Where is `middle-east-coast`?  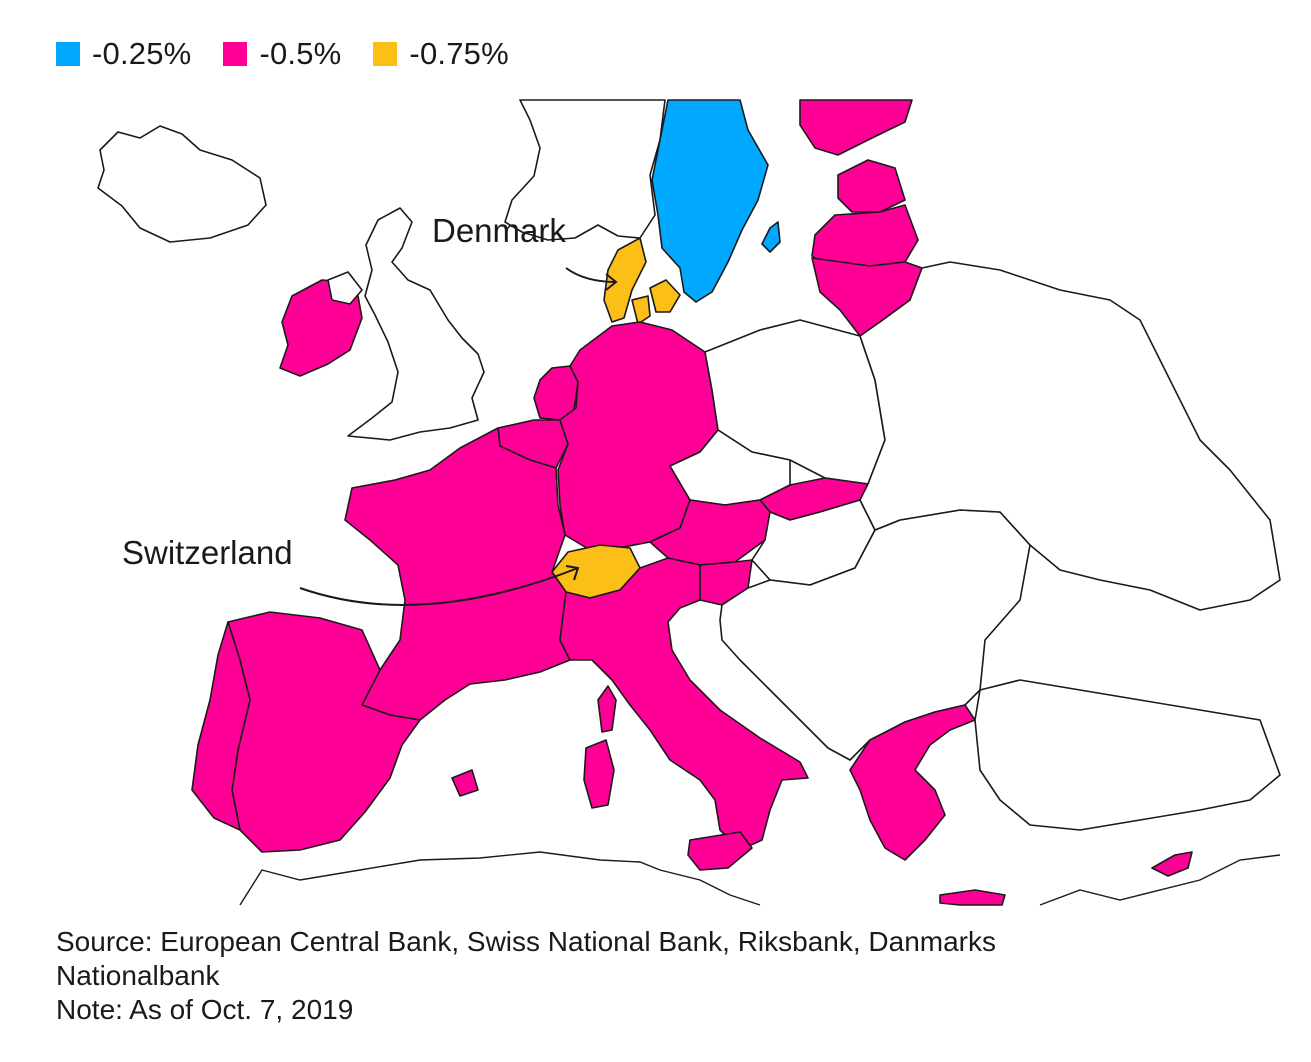
middle-east-coast is located at coordinates (1160, 880).